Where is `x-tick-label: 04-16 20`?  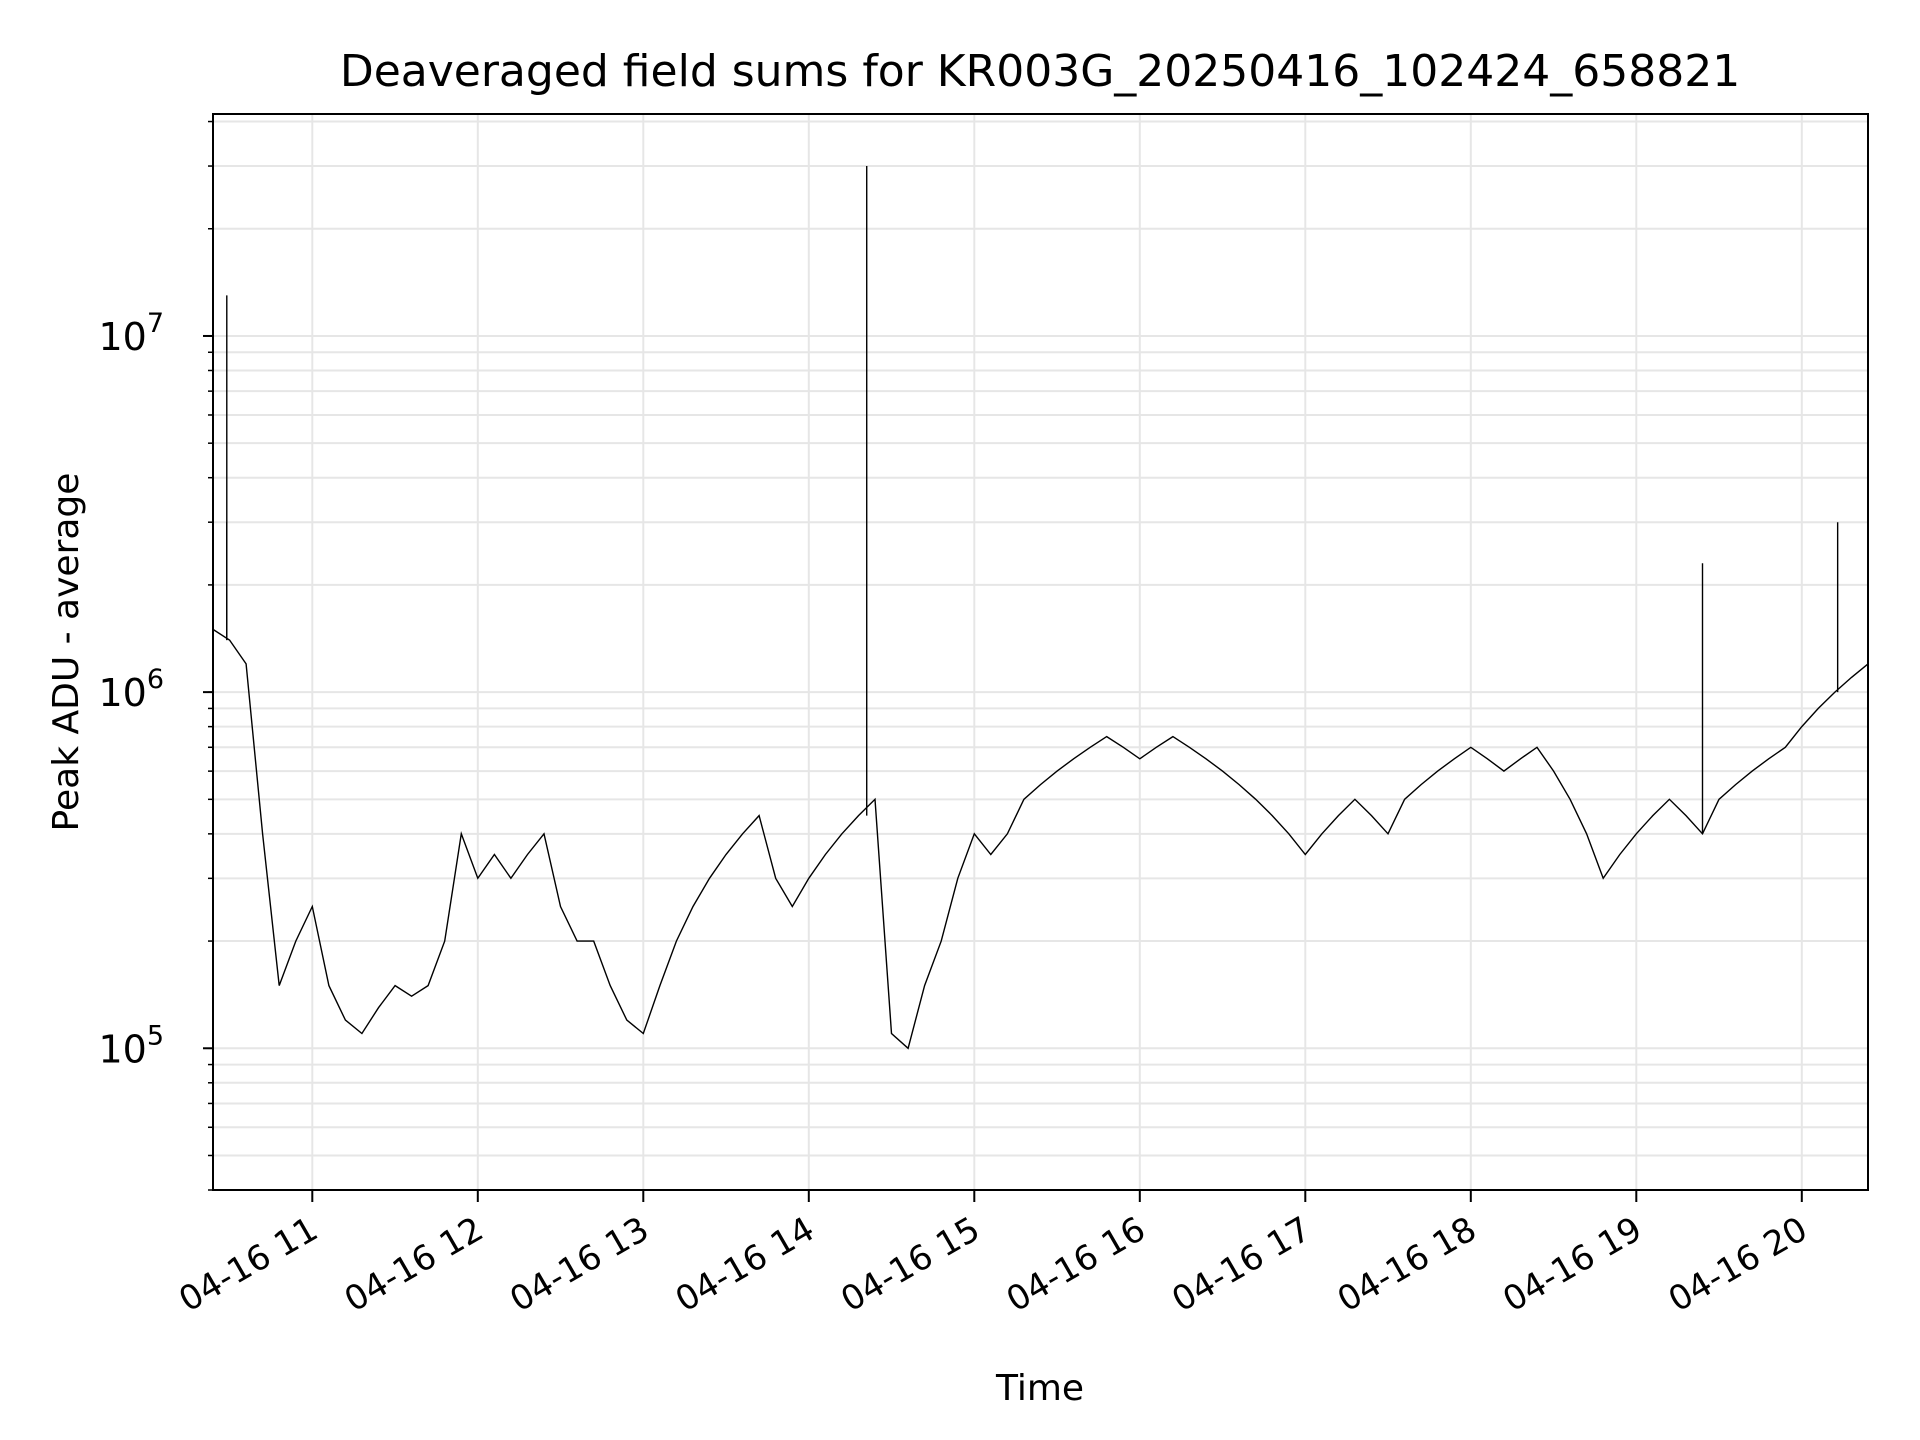
x-tick-label: 04-16 20 is located at coordinates (1738, 1264).